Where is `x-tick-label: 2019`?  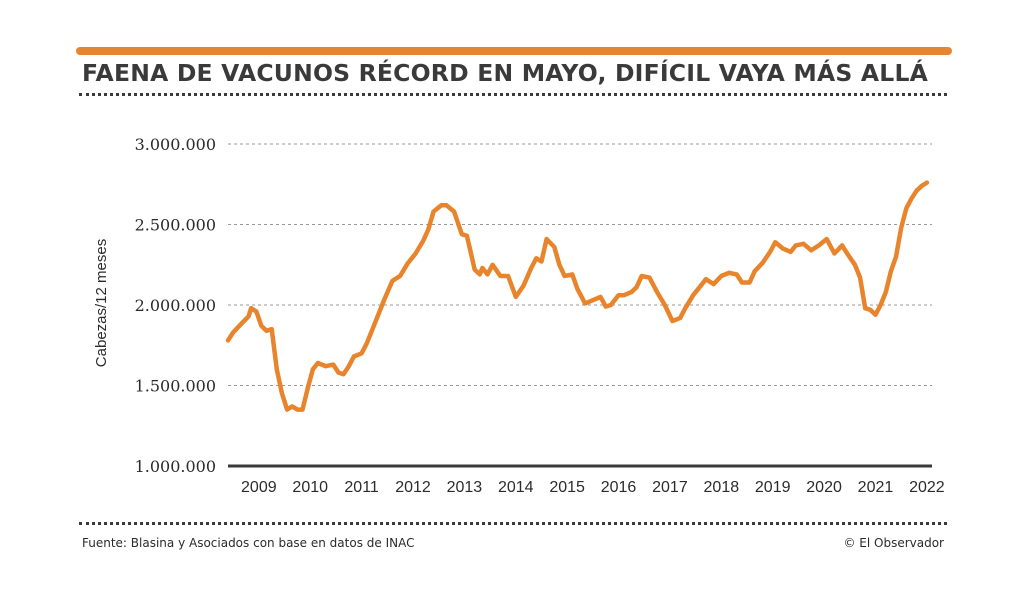
x-tick-label: 2019 is located at coordinates (773, 487).